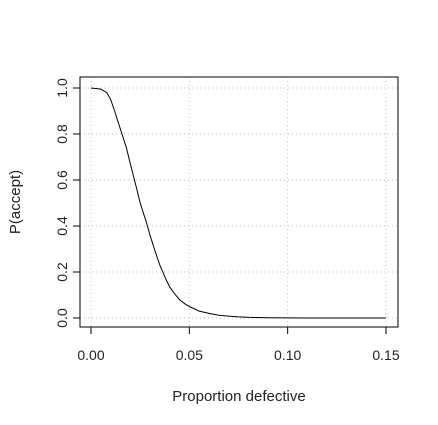 The height and width of the screenshot is (425, 438). I want to click on x-tick-label: 0.15, so click(385, 355).